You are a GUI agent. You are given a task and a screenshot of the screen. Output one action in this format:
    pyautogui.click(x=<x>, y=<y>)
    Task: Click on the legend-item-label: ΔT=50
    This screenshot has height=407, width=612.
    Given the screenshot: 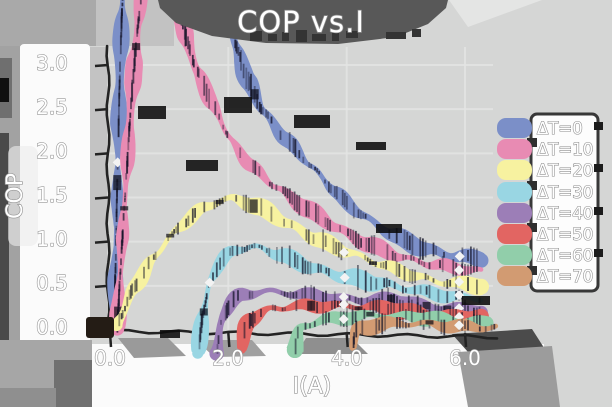 What is the action you would take?
    pyautogui.click(x=565, y=234)
    